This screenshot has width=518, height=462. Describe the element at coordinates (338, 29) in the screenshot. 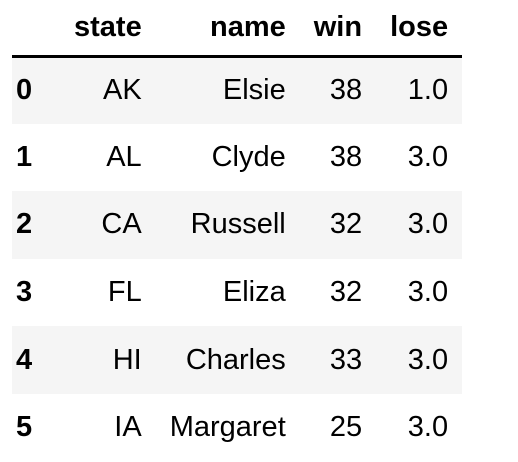

I see `column-header-win: win` at that location.